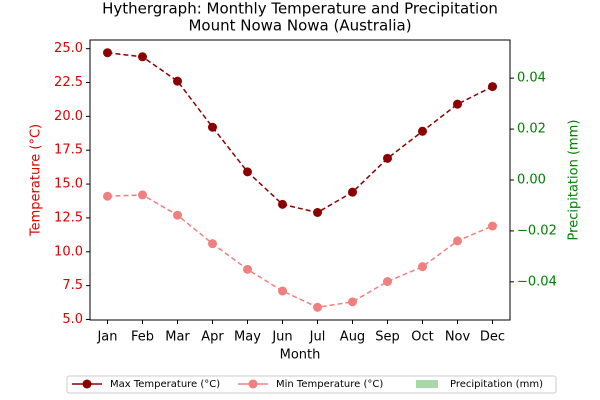  I want to click on y-tick-label: 15.0, so click(68, 184).